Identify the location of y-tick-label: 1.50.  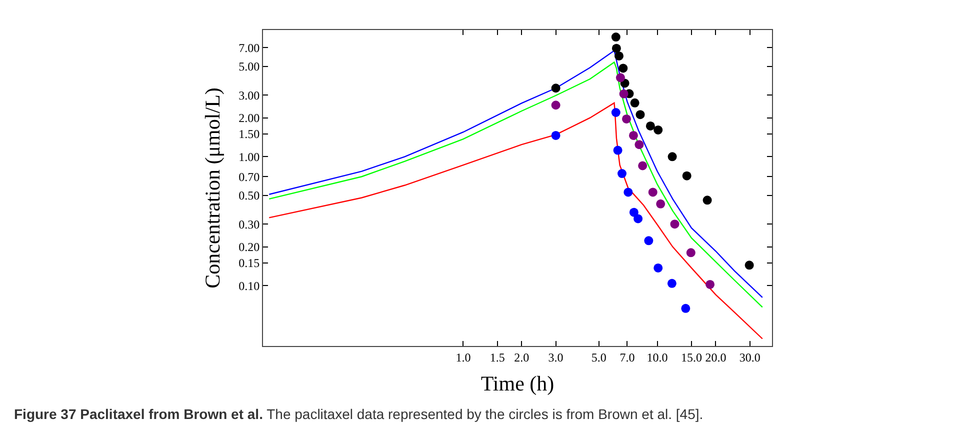
(249, 134).